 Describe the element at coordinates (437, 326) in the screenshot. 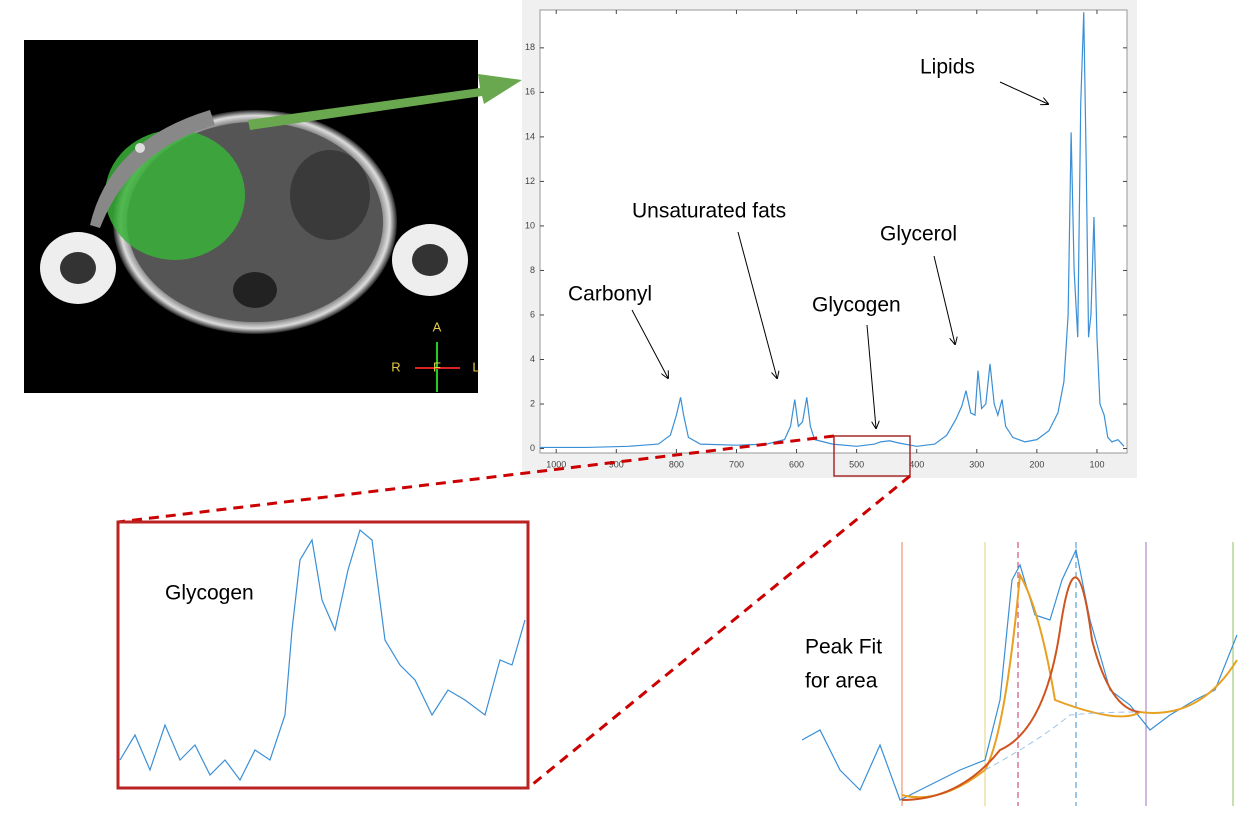

I see `orientation-label: A` at that location.